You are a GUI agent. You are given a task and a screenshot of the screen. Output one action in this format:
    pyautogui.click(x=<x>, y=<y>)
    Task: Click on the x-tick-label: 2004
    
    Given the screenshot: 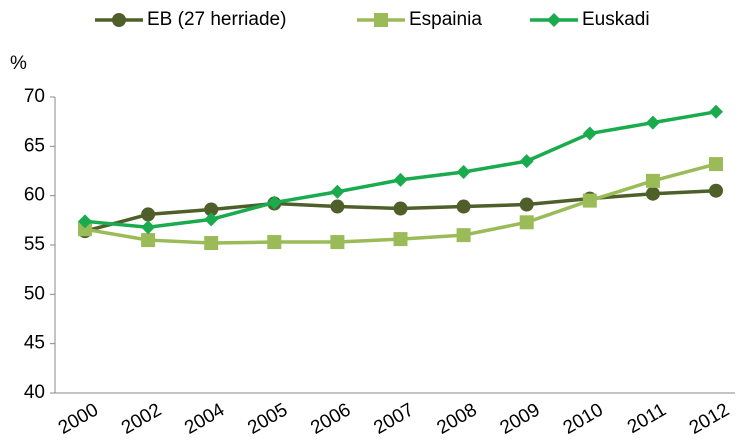 What is the action you would take?
    pyautogui.click(x=204, y=419)
    